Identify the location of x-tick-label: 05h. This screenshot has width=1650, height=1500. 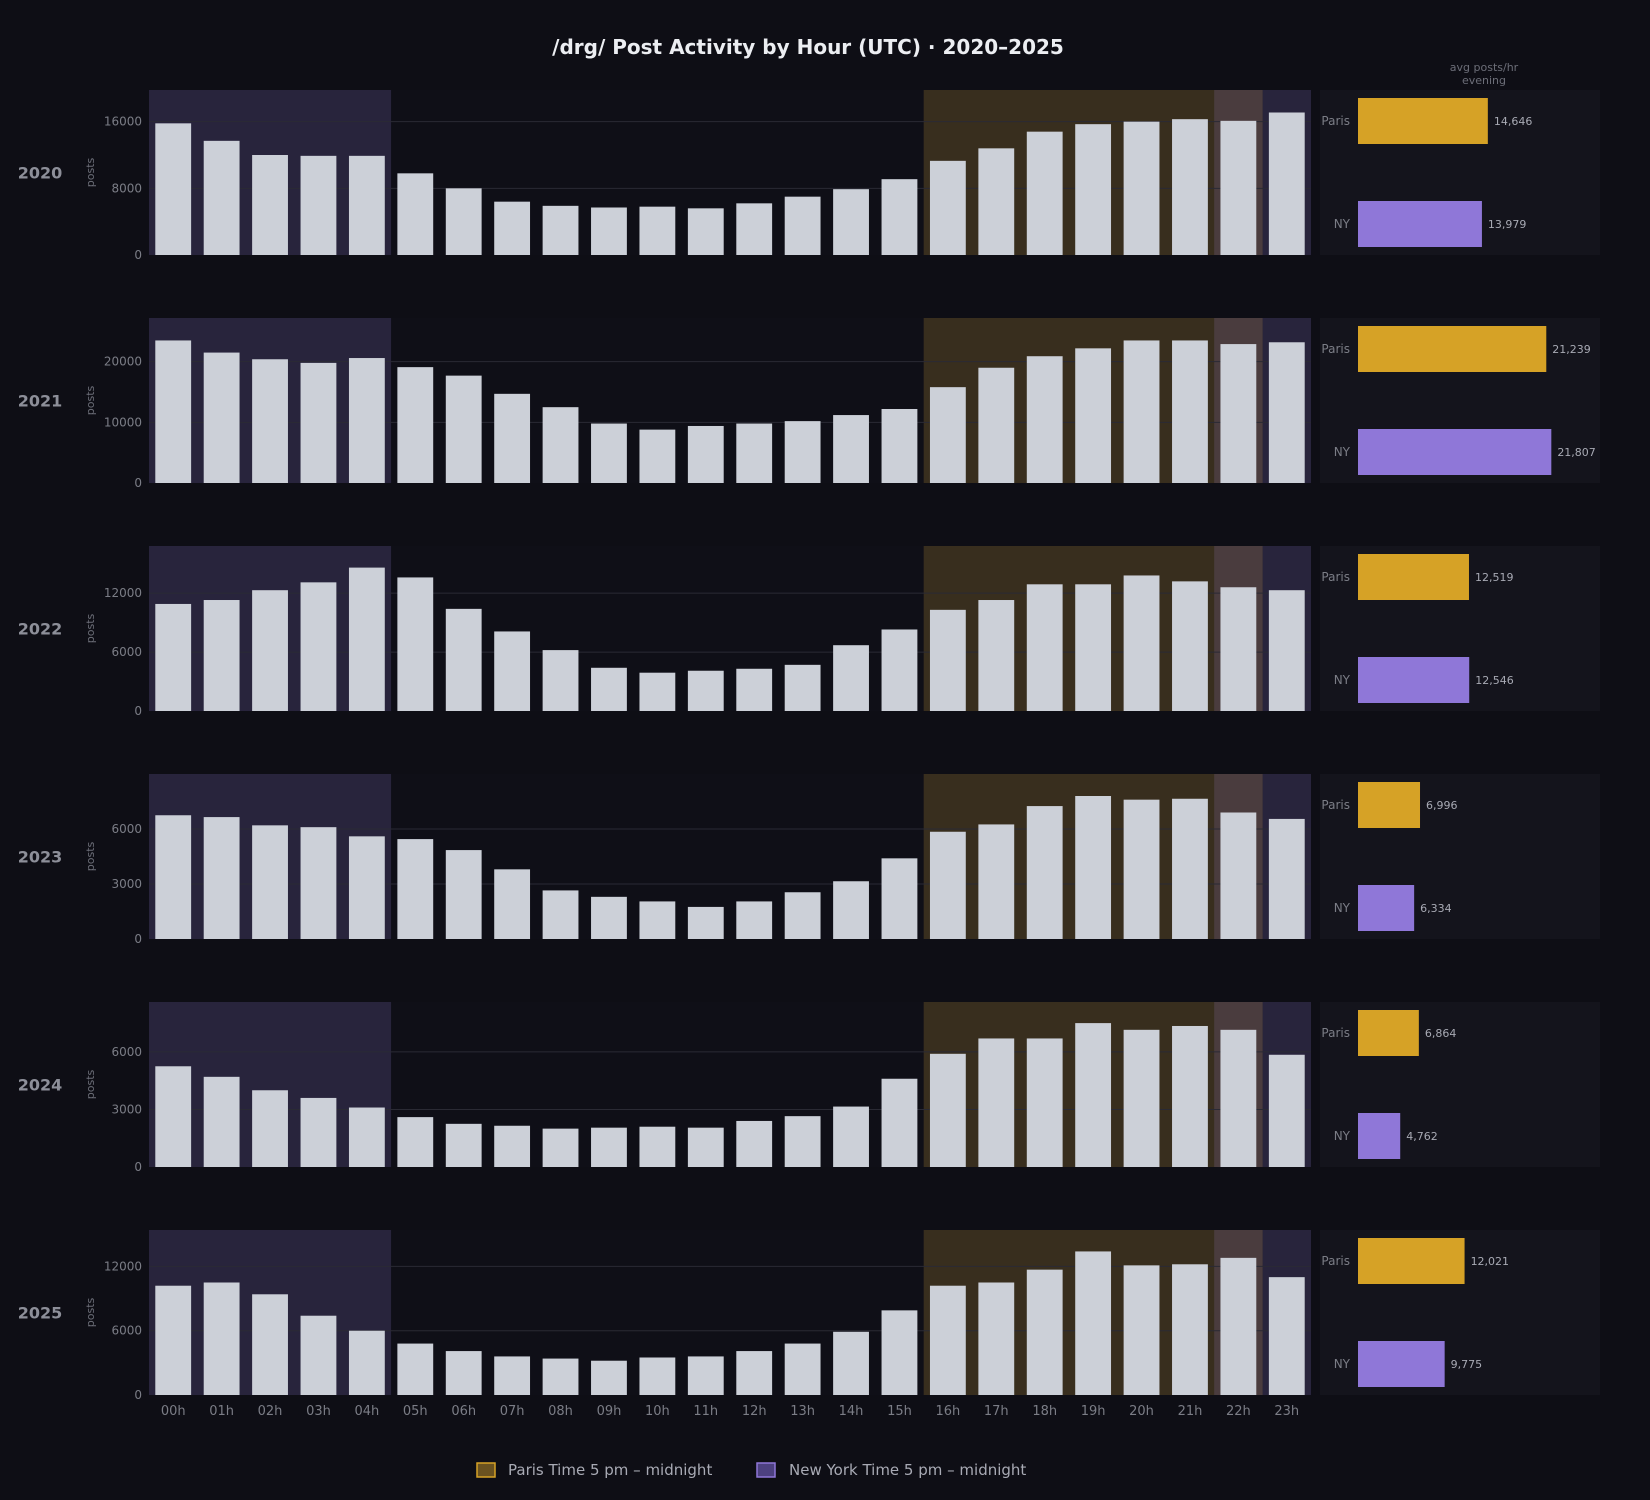
(415, 1411).